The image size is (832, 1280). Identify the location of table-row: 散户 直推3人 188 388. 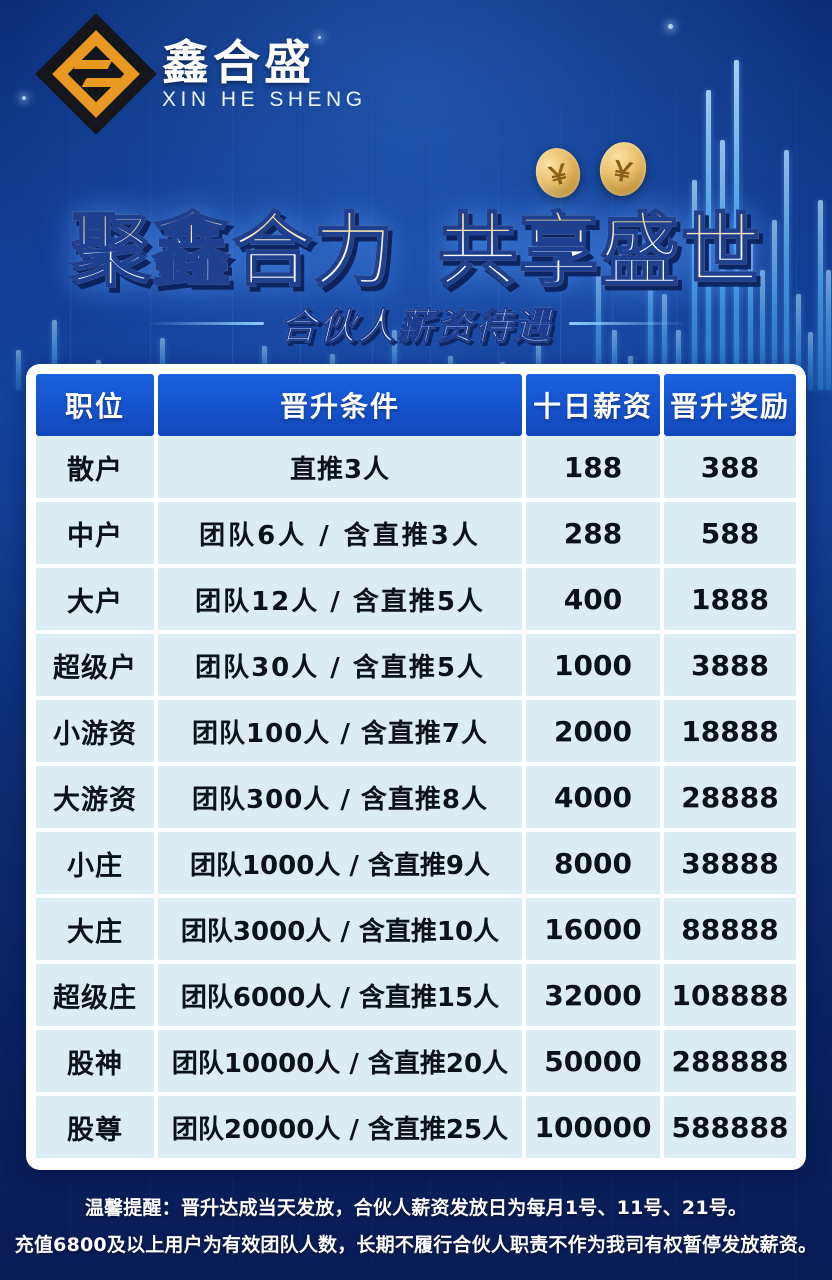
(416, 467).